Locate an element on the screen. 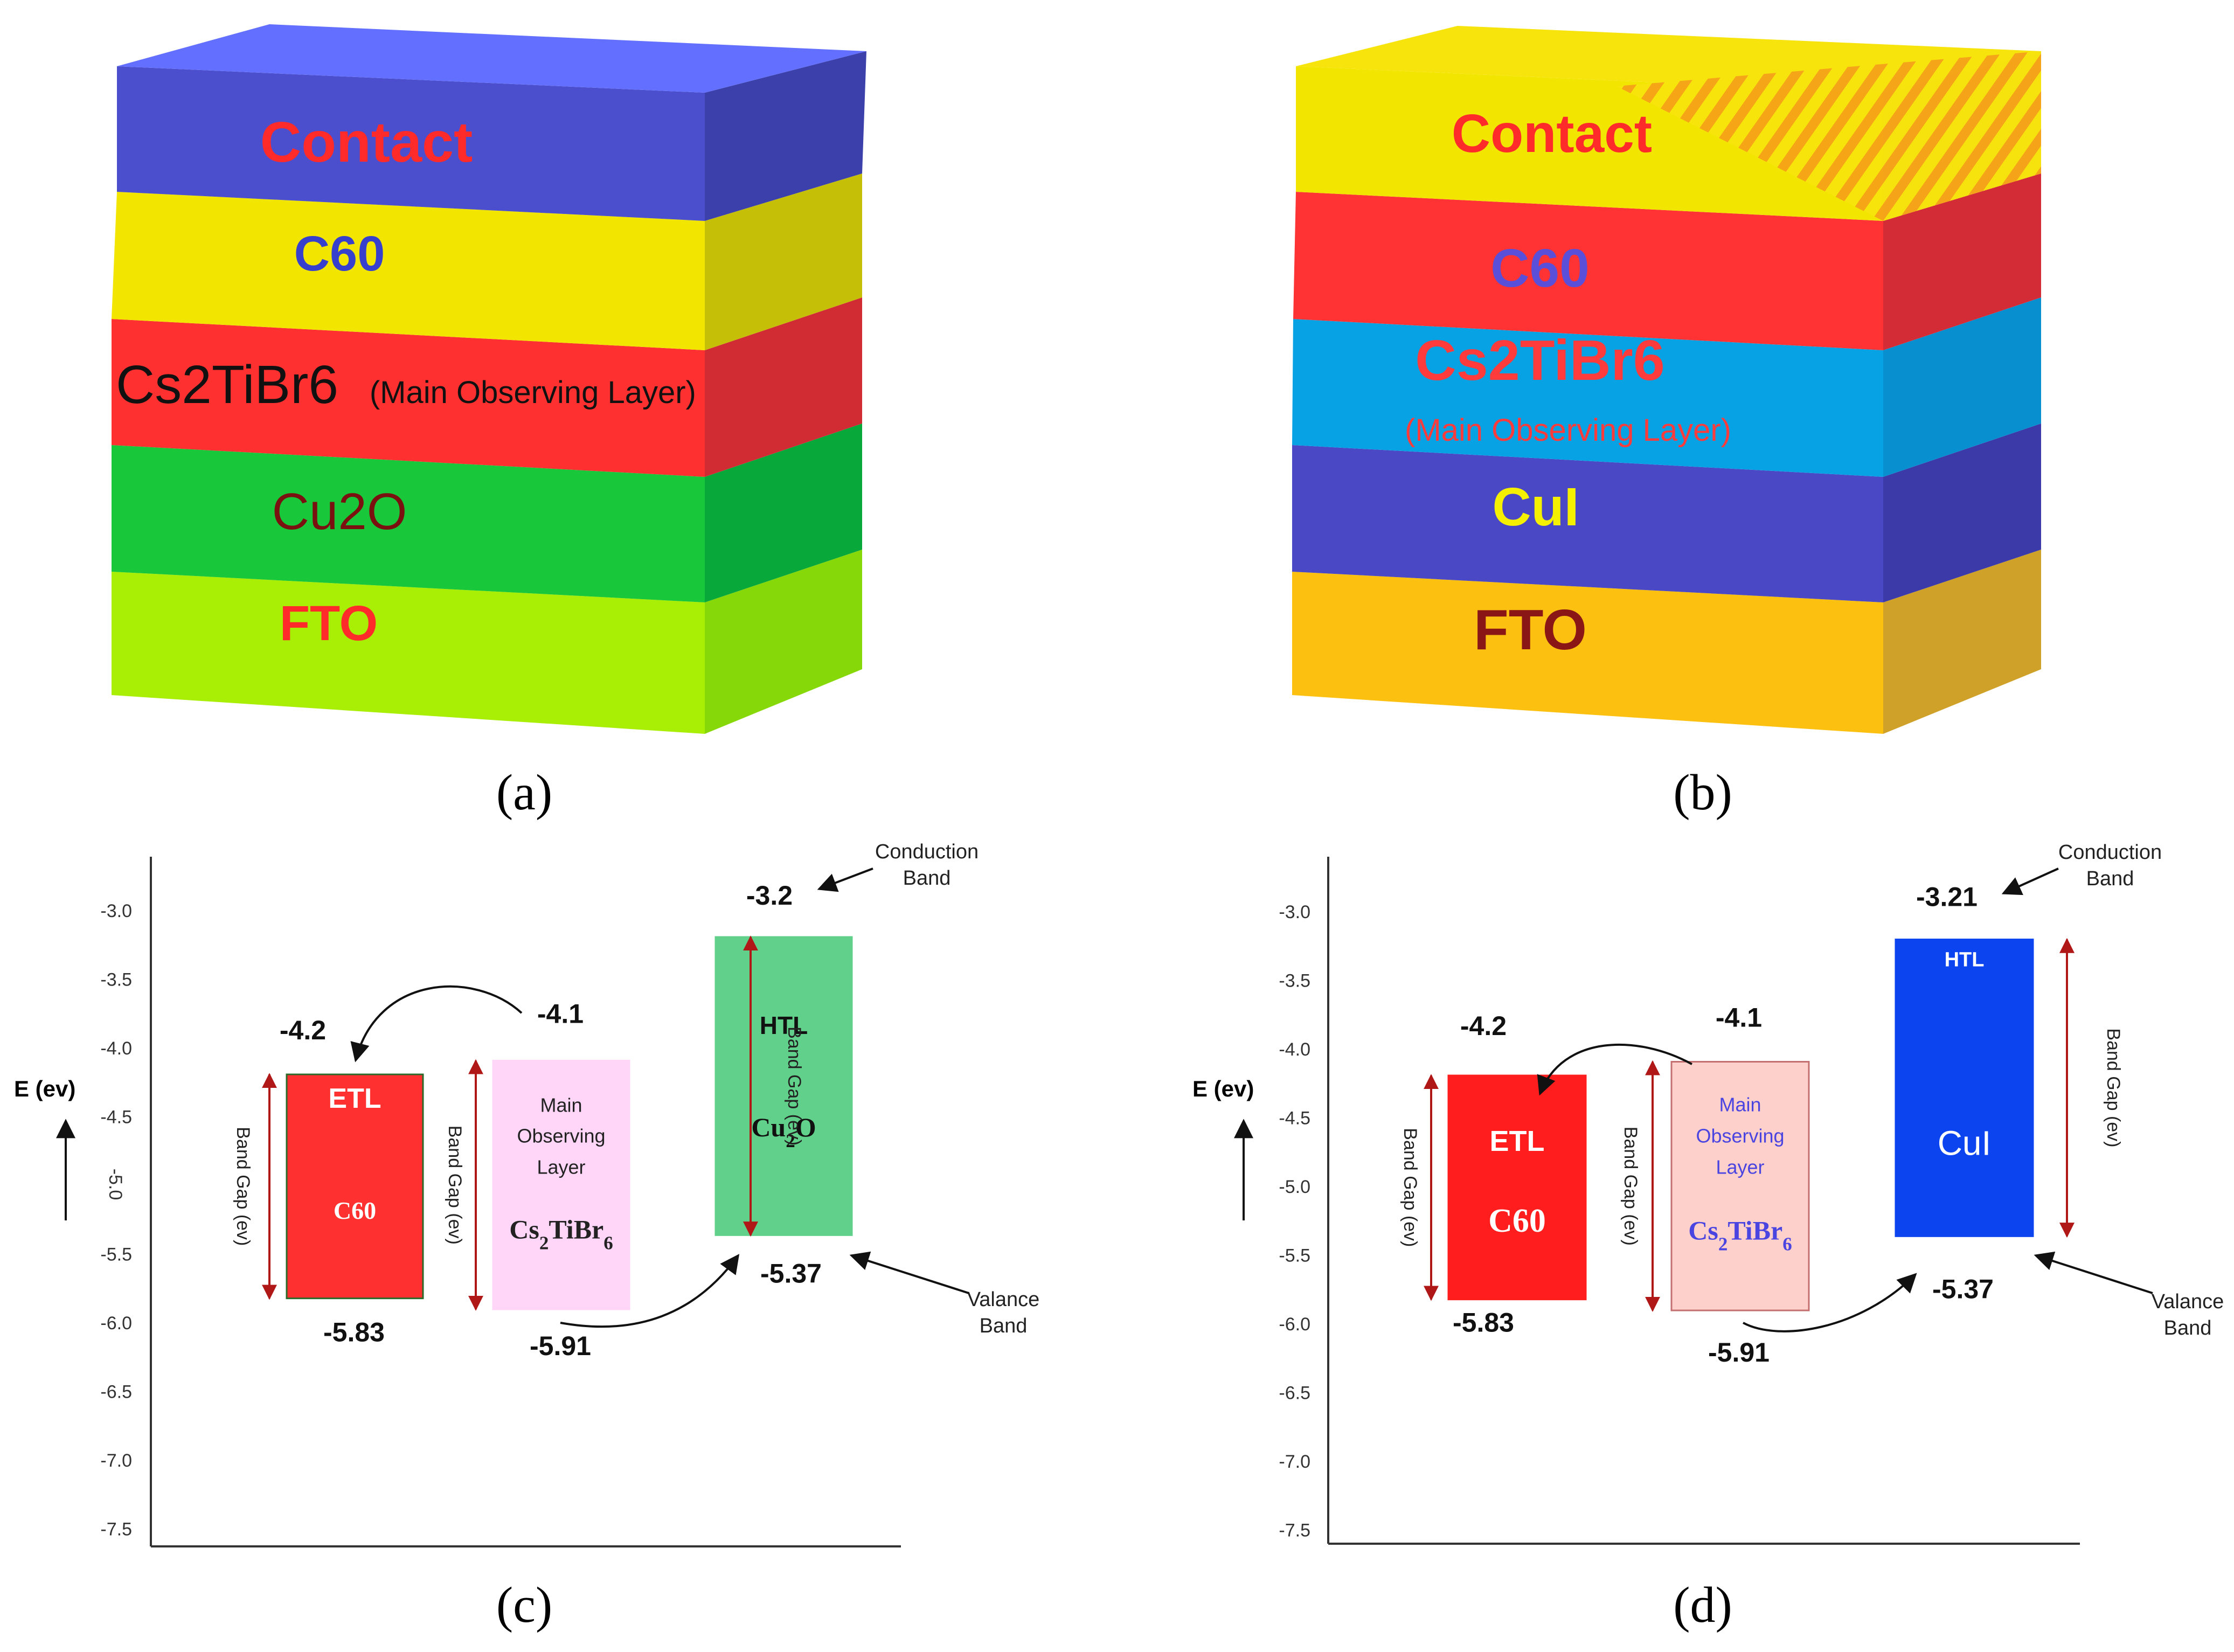  y-tick-label: -3.5 is located at coordinates (1294, 981).